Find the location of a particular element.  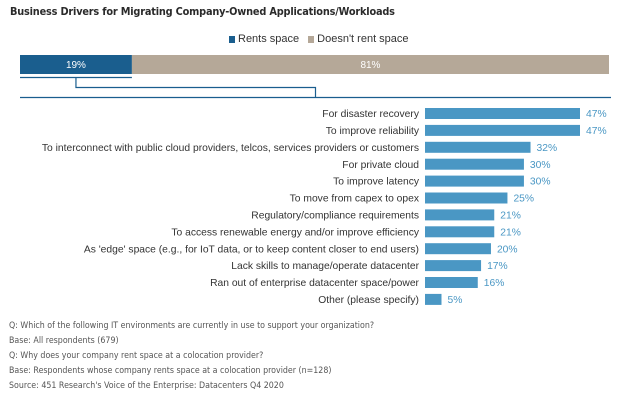

value-label: 20% is located at coordinates (507, 249).